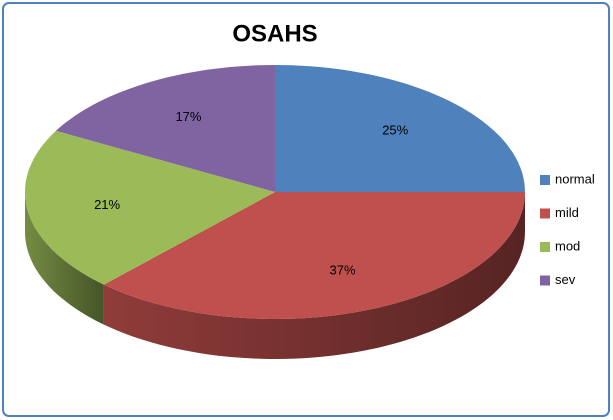 Image resolution: width=613 pixels, height=420 pixels. Describe the element at coordinates (274, 33) in the screenshot. I see `chart-title: OSAHS` at that location.